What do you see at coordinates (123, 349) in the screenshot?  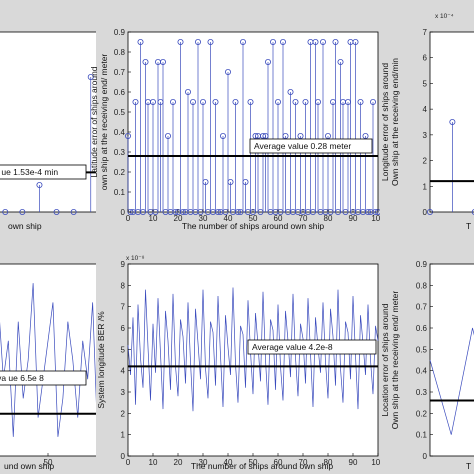 I see `y-tick-label: 5` at bounding box center [123, 349].